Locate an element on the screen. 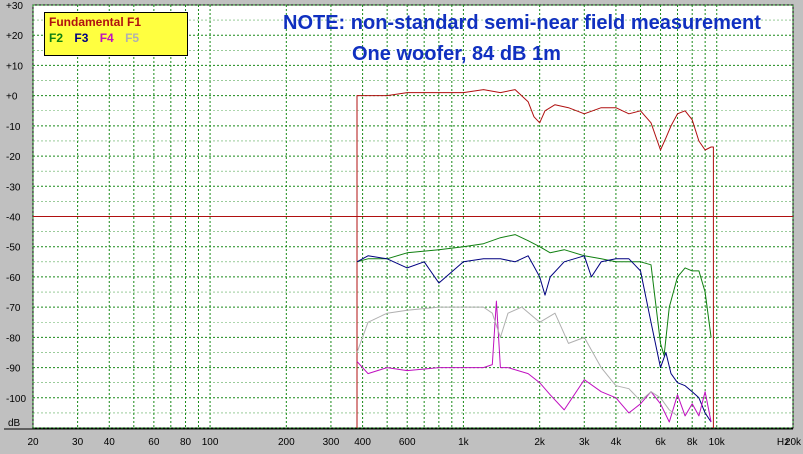 This screenshot has height=454, width=803. y-tick-label: +10 is located at coordinates (14, 66).